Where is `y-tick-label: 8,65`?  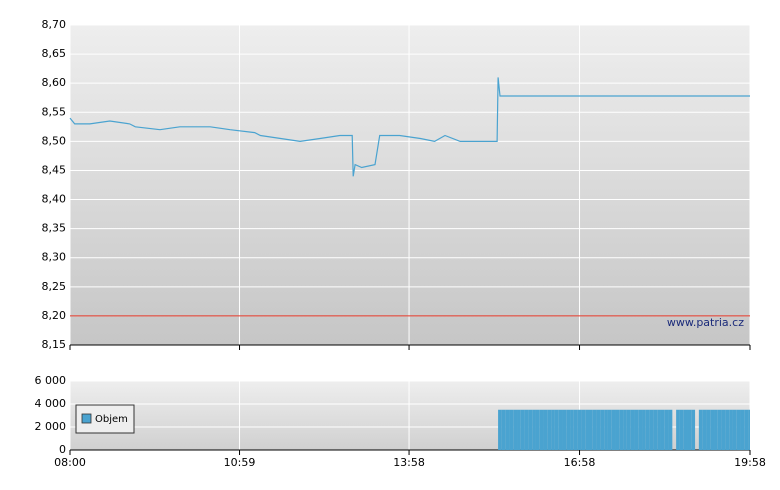
y-tick-label: 8,65 is located at coordinates (54, 53).